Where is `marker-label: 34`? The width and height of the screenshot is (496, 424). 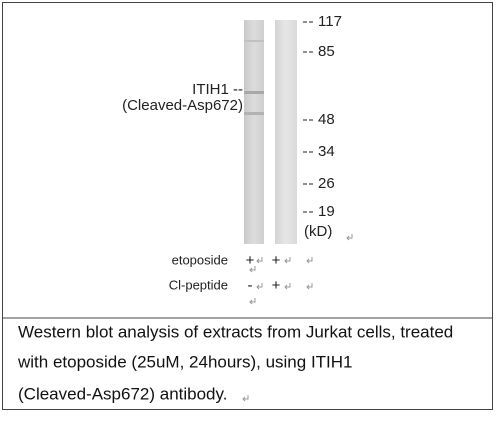
marker-label: 34 is located at coordinates (326, 151).